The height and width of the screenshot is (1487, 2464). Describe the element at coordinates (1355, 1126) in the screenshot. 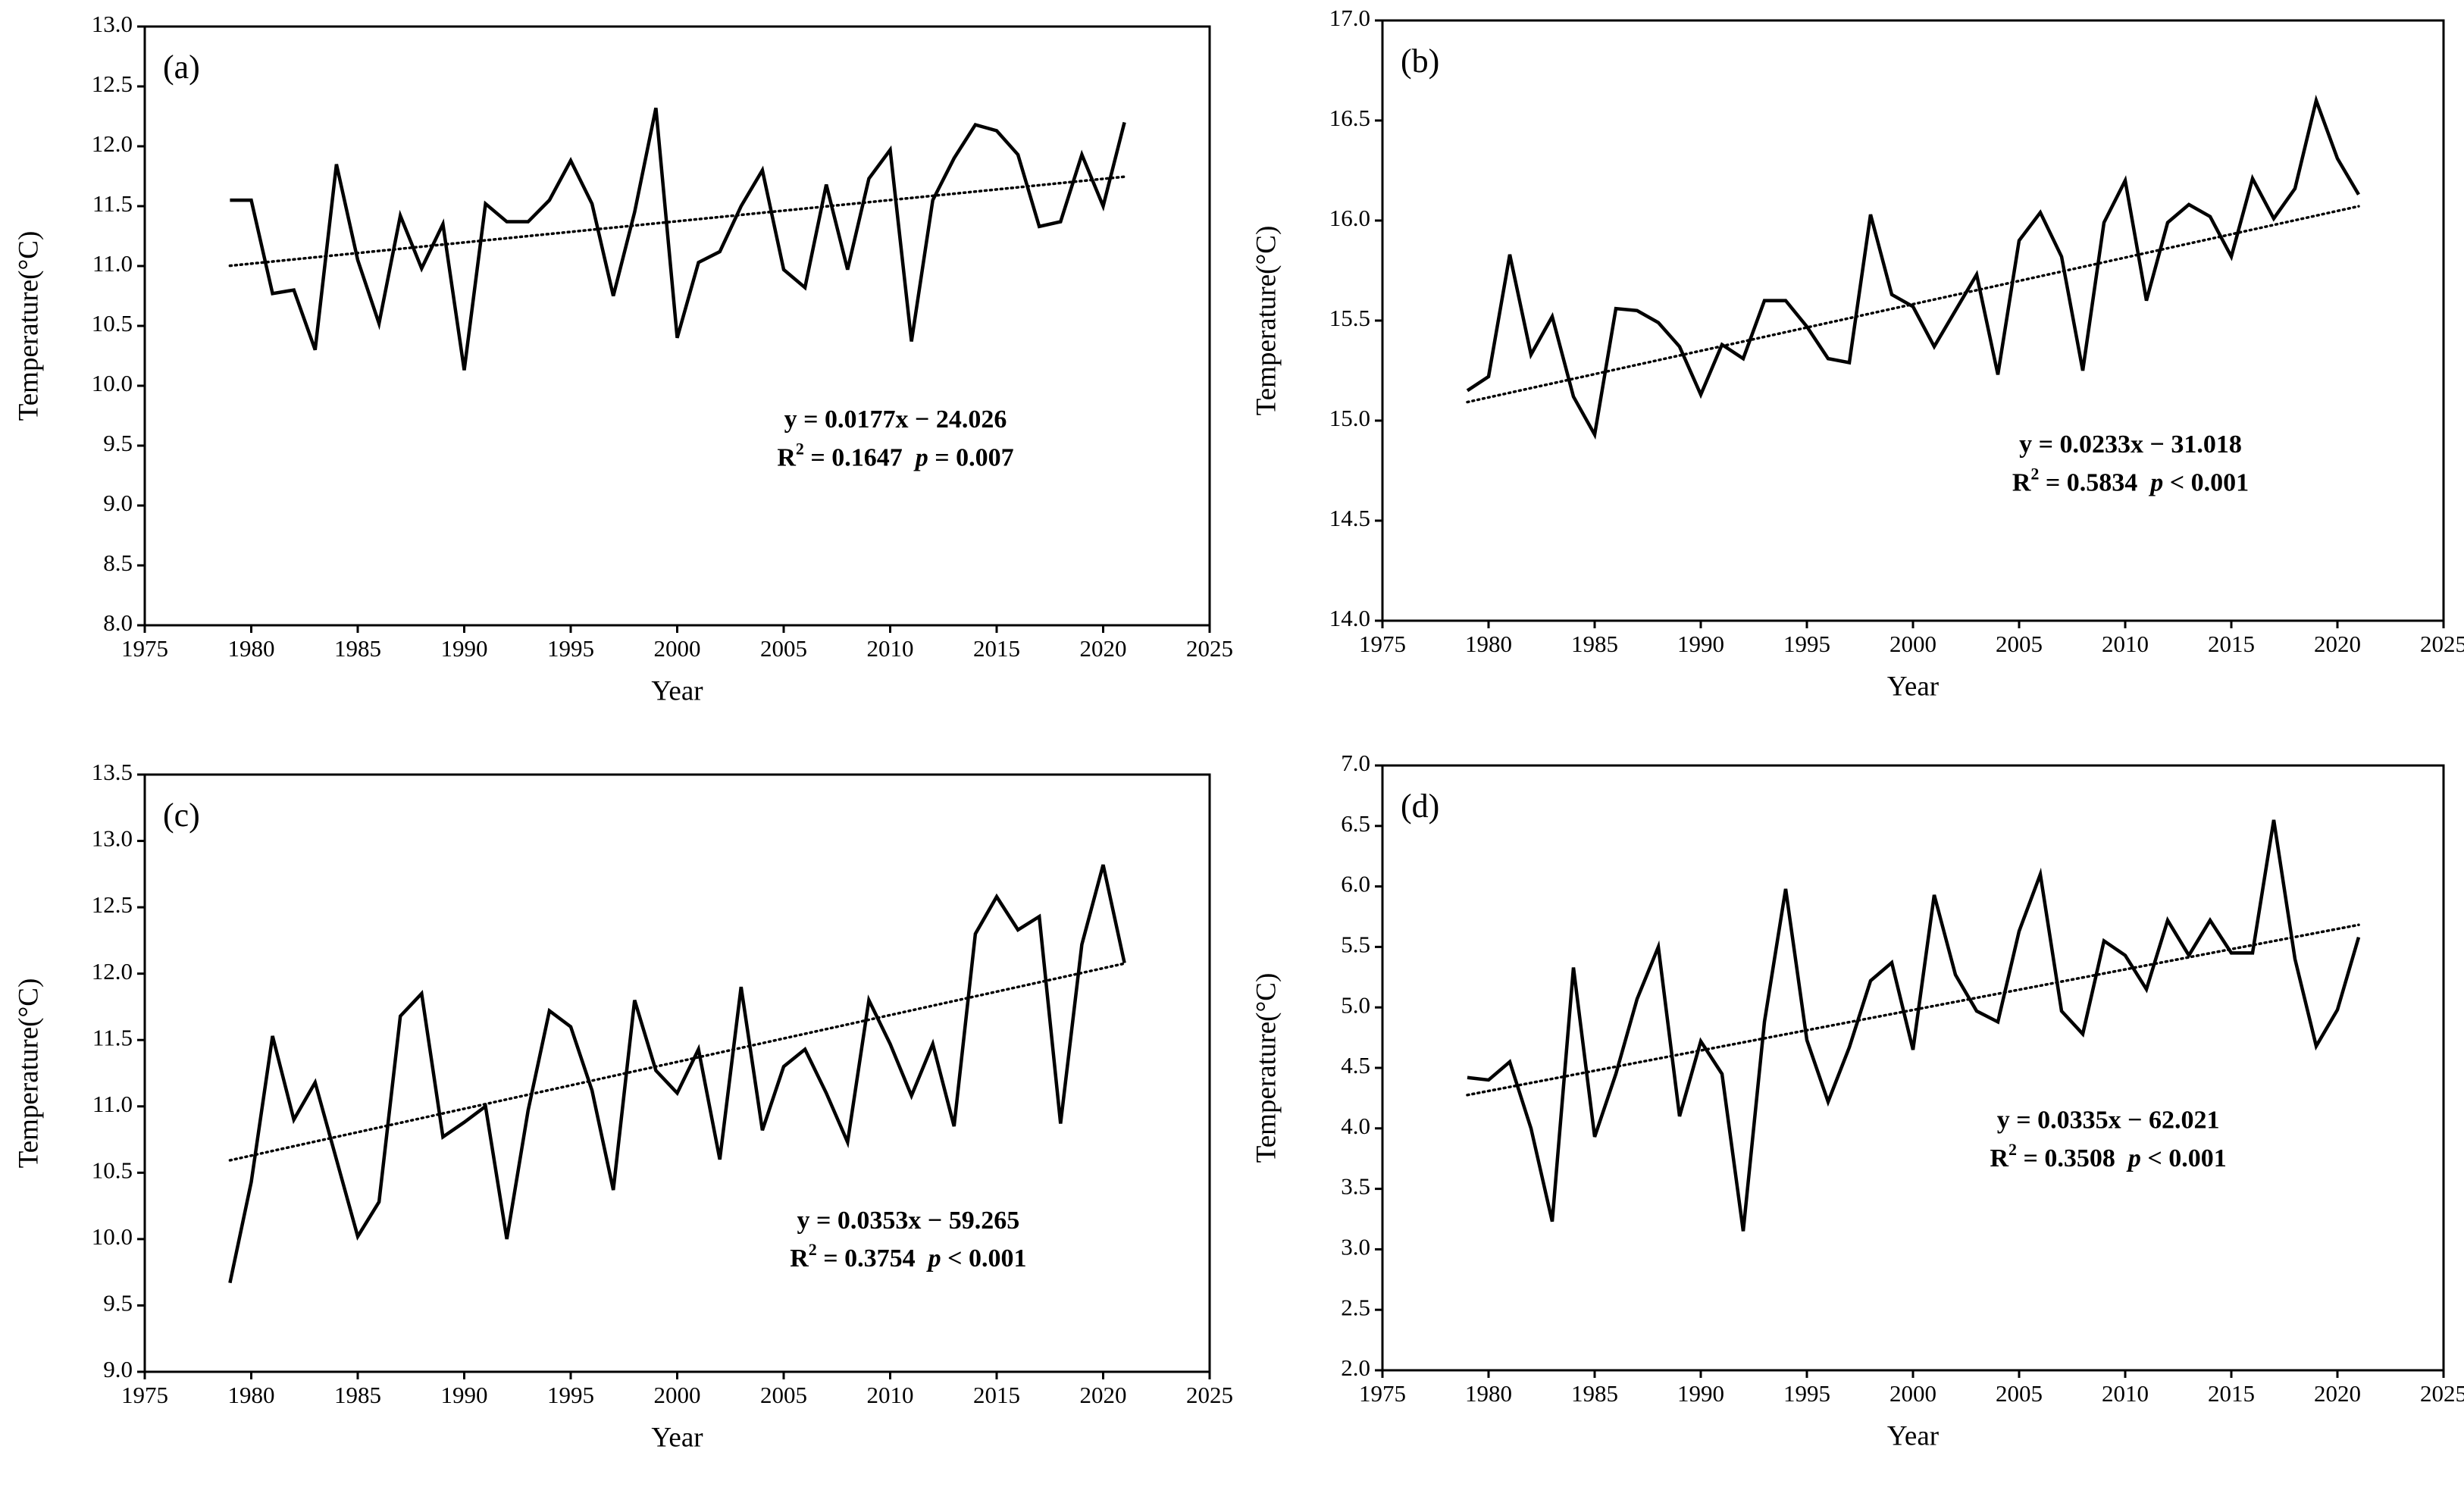

I see `y-tick-label: 4.0` at that location.